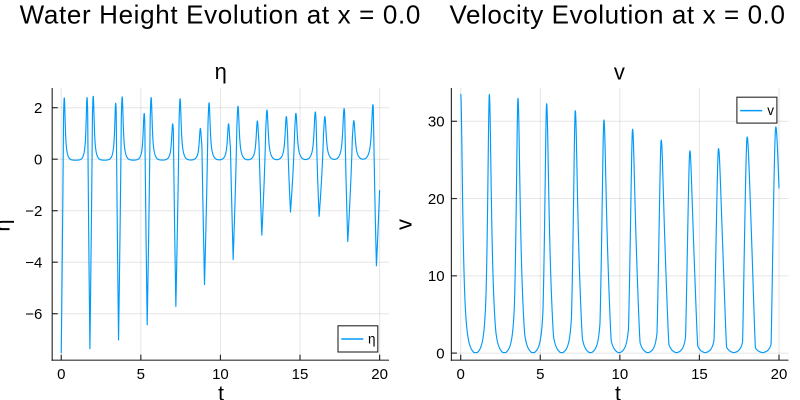  What do you see at coordinates (38, 108) in the screenshot?
I see `svg-text: 2` at bounding box center [38, 108].